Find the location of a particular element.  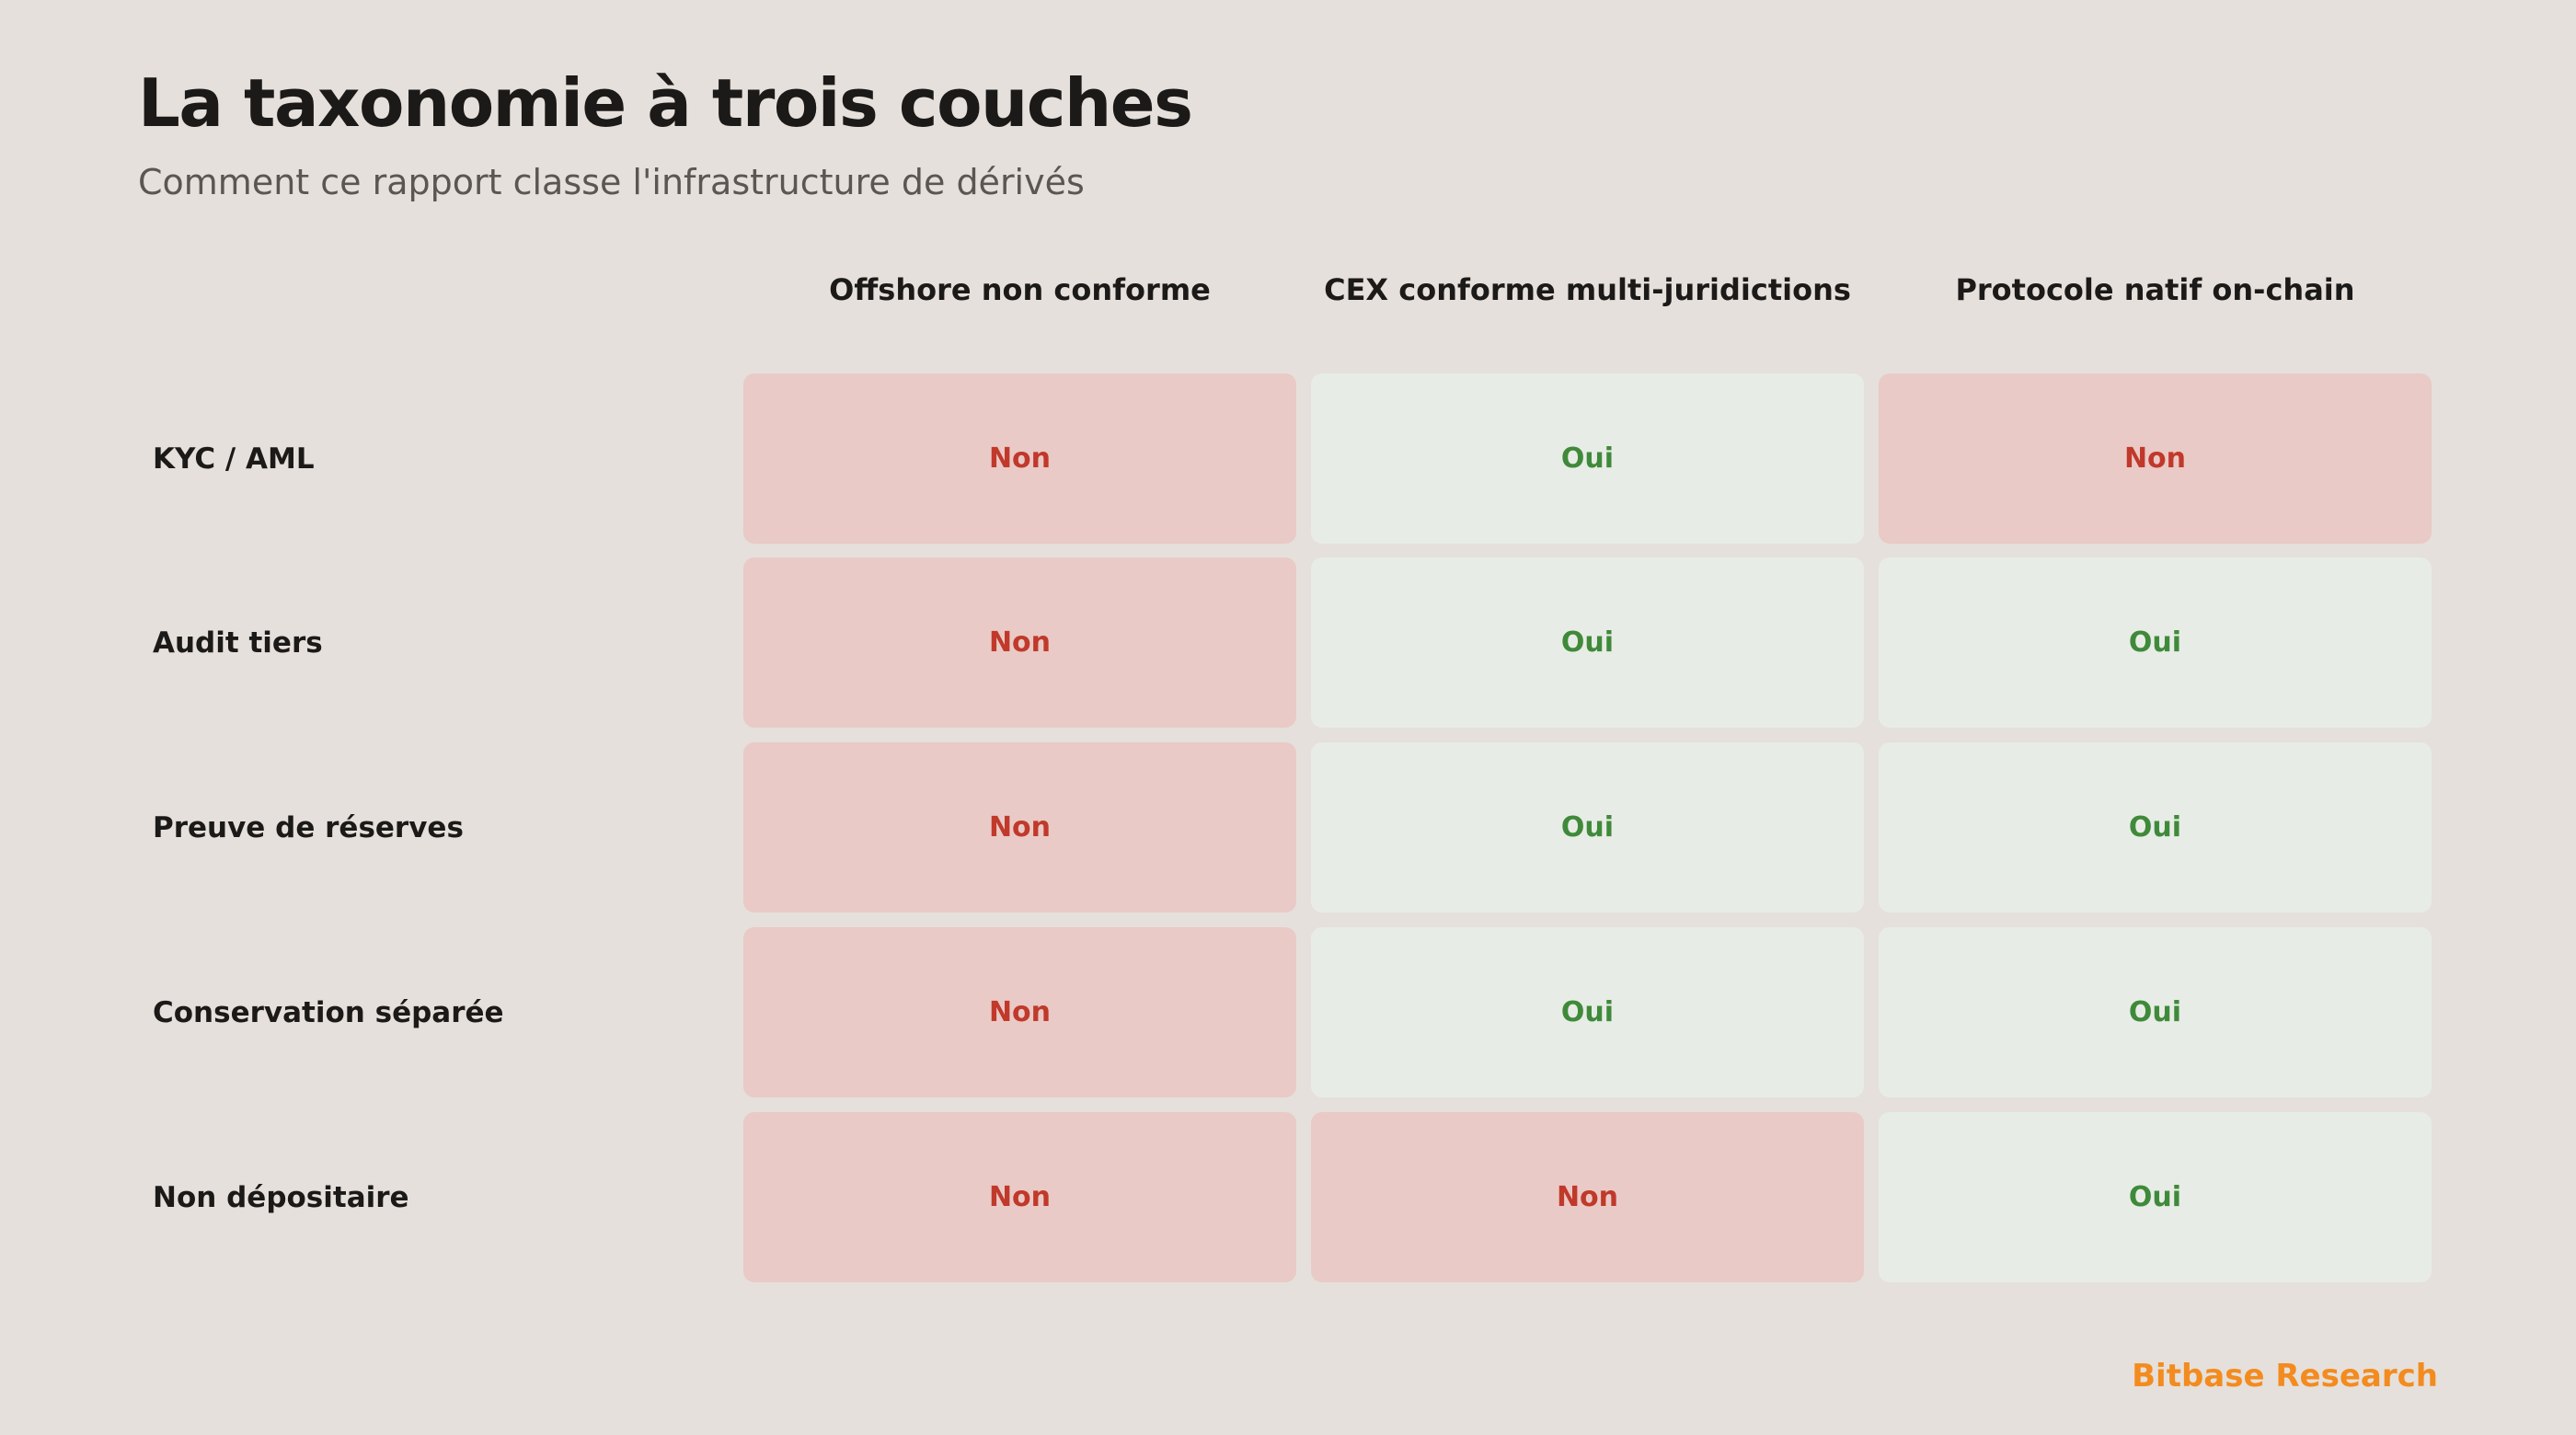

row-label: Conservation séparée is located at coordinates (328, 1012).